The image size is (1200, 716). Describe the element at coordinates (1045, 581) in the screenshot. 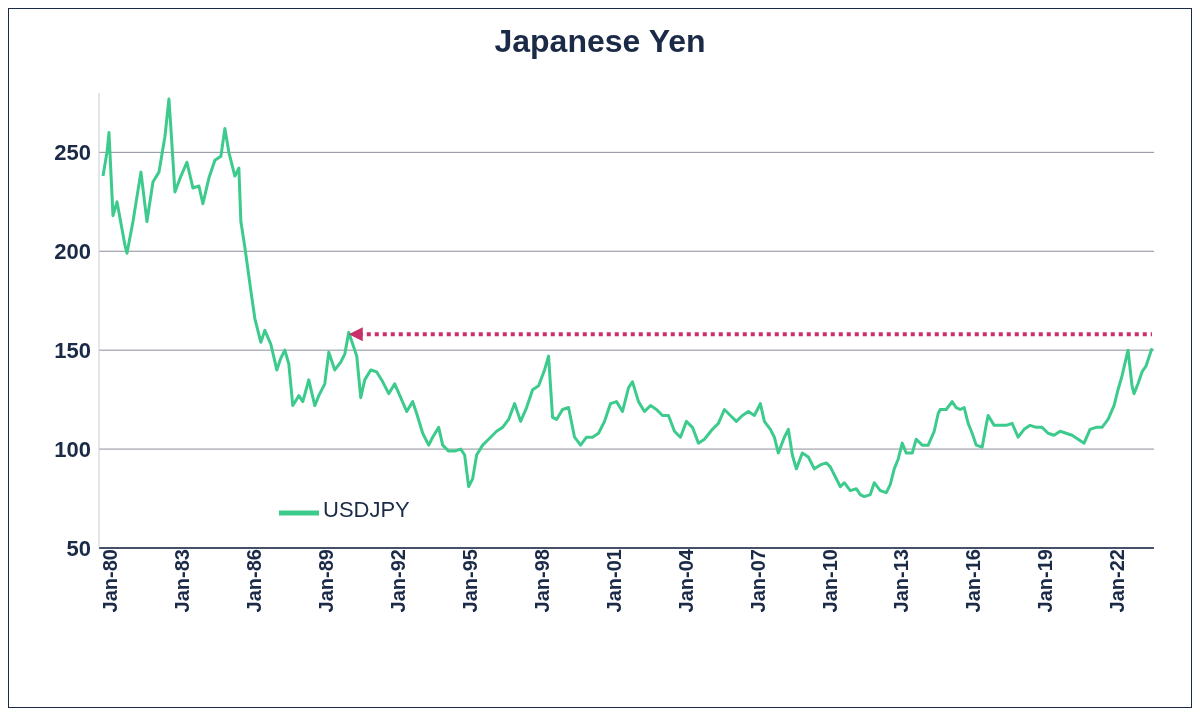

I see `x-tick-label: Jan-19` at that location.